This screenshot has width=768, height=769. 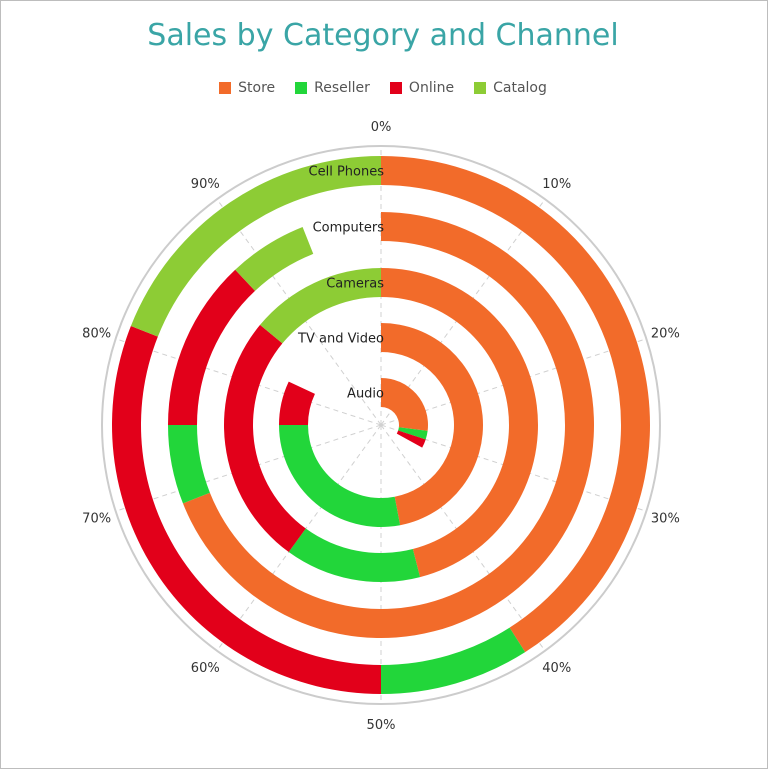 I want to click on bar-segment-reseller-cameras, so click(x=354, y=555).